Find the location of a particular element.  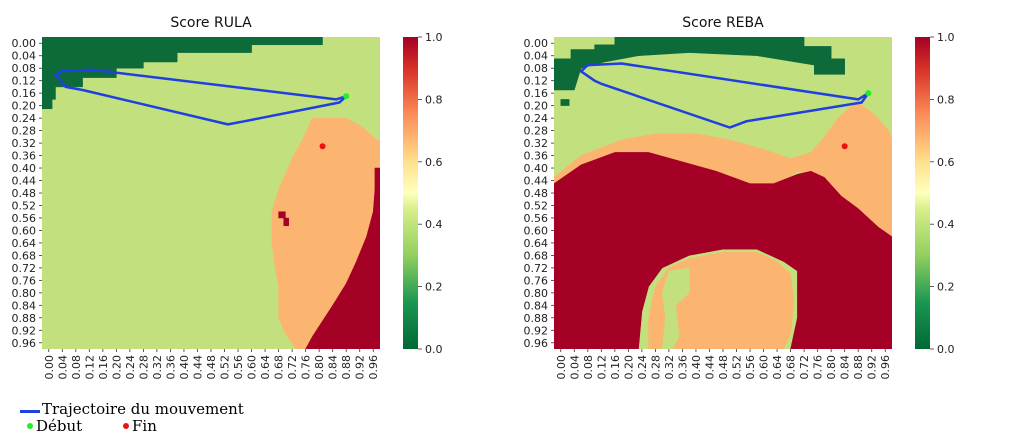

reba-ytick-label-19: 0.76 is located at coordinates (536, 280).